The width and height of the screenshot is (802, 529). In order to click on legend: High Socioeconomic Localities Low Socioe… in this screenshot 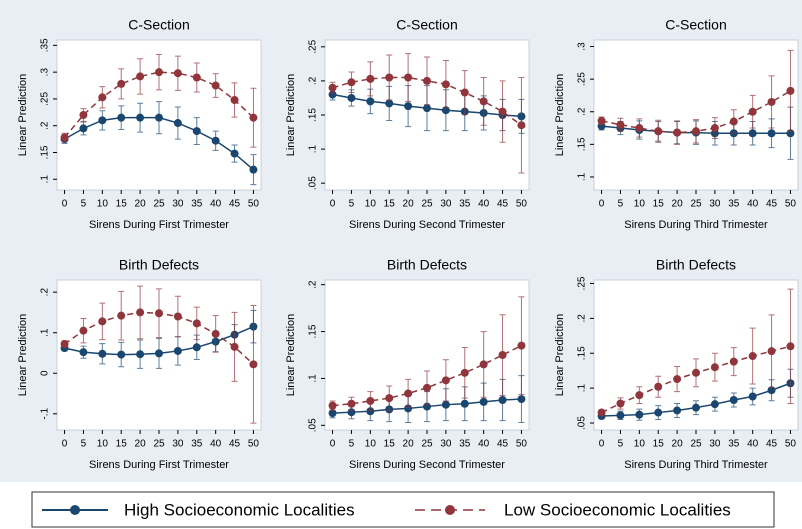, I will do `click(403, 509)`.